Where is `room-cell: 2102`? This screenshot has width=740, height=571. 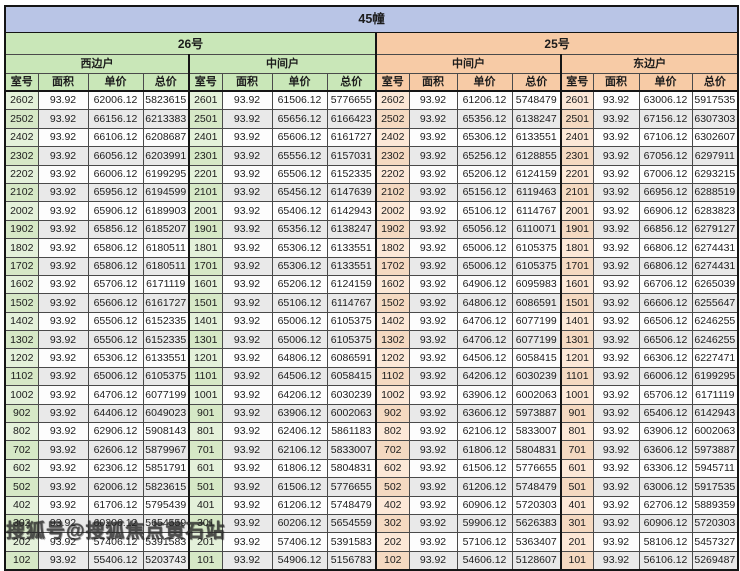
room-cell: 2102 is located at coordinates (21, 192).